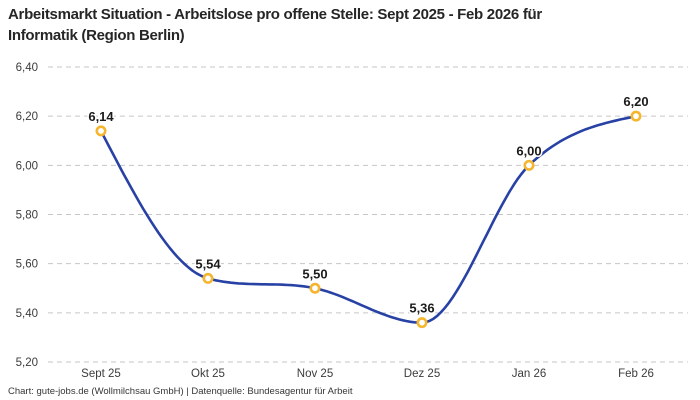 The image size is (700, 400). Describe the element at coordinates (27, 117) in the screenshot. I see `y-tick-label: 6,20` at that location.